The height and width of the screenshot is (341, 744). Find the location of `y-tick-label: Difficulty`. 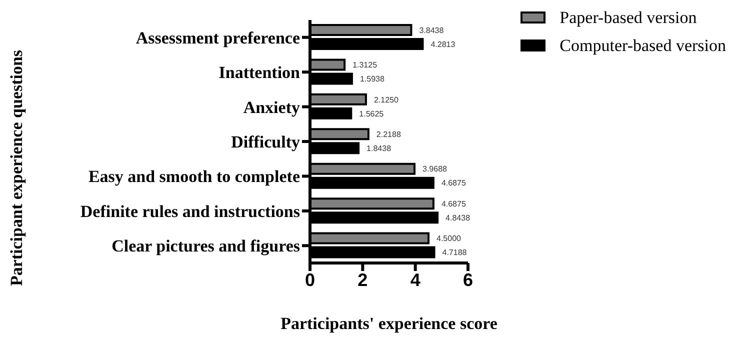

y-tick-label: Difficulty is located at coordinates (265, 142).